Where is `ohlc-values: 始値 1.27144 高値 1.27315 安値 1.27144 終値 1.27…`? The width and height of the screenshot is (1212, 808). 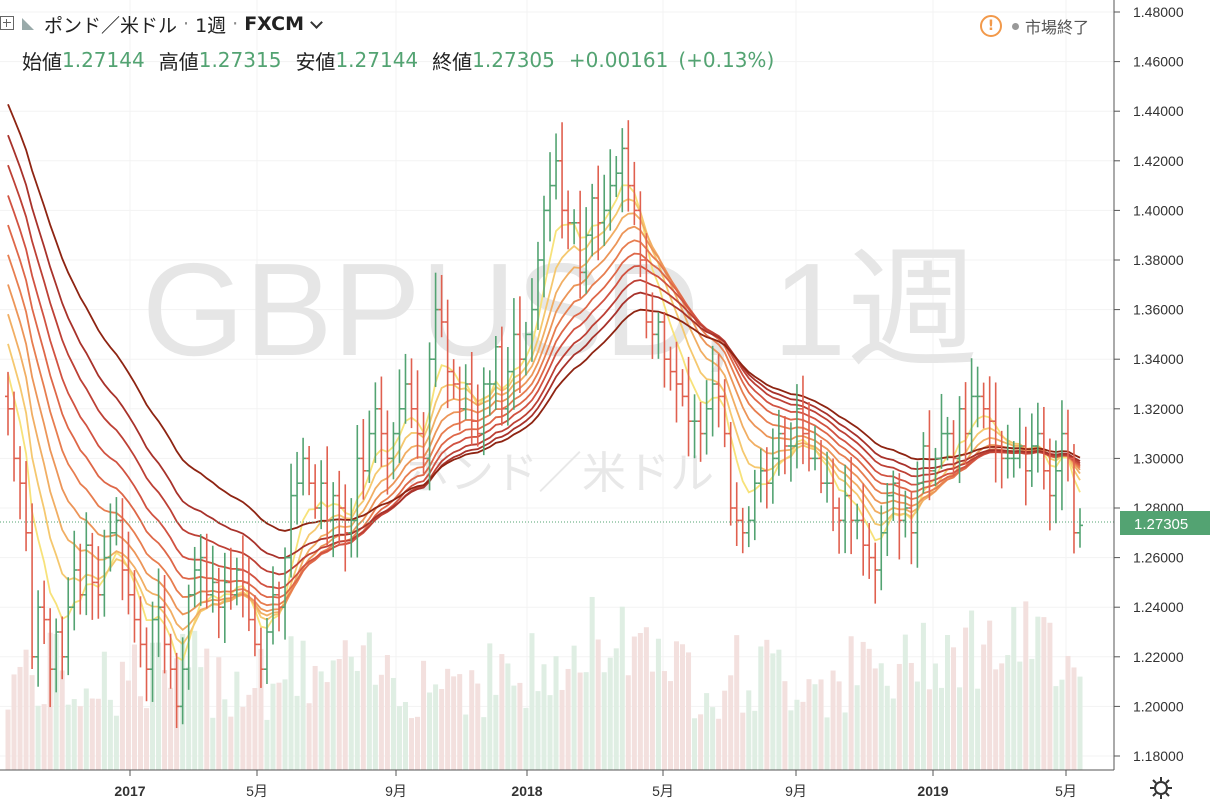
ohlc-values: 始値 1.27144 高値 1.27315 安値 1.27144 終値 1.27… is located at coordinates (403, 60).